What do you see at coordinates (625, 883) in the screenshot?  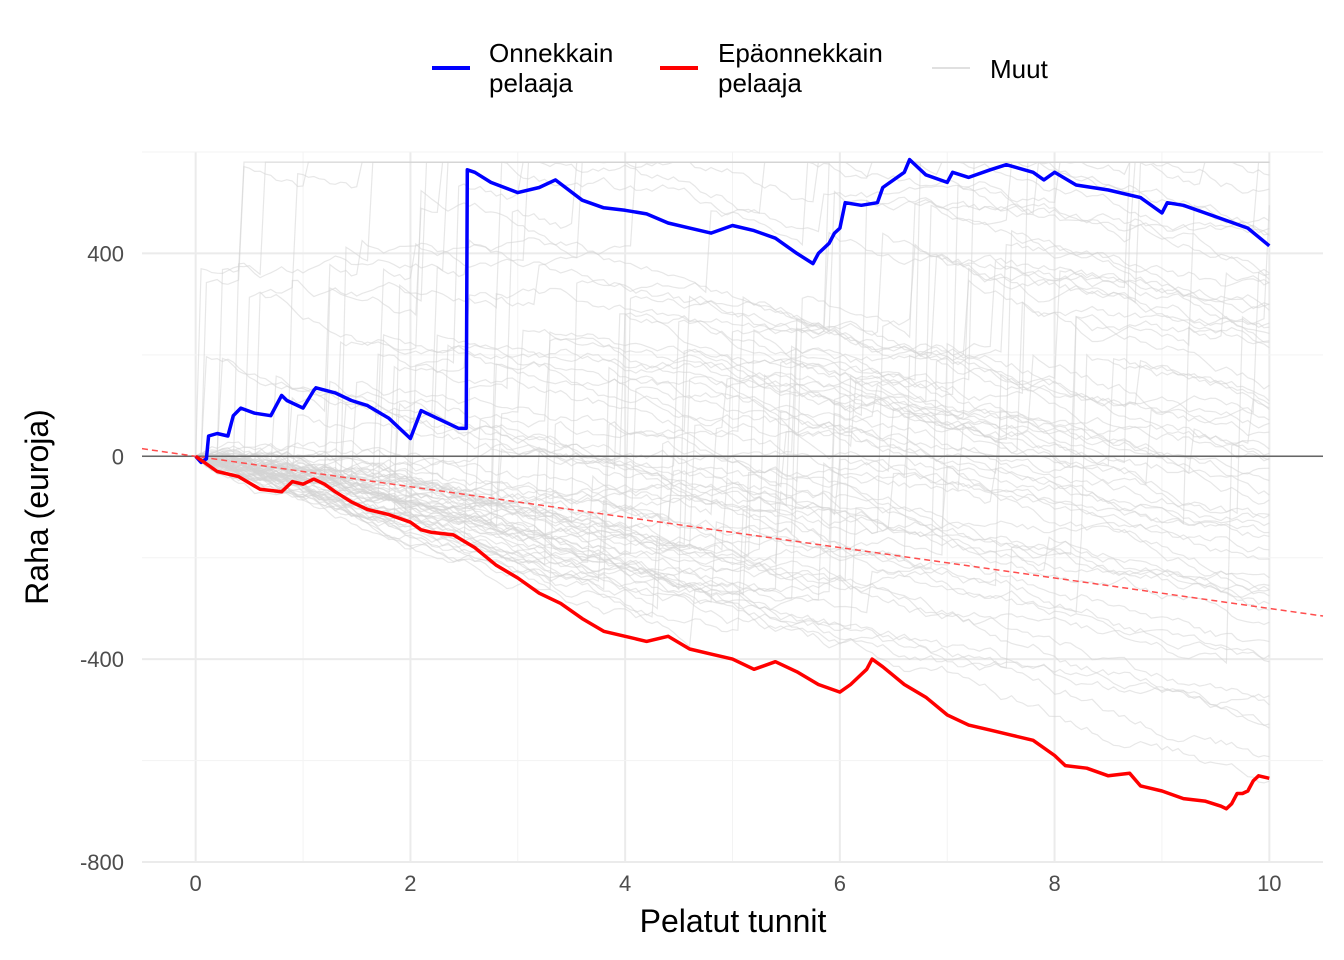 I see `x-tick-label: 4` at bounding box center [625, 883].